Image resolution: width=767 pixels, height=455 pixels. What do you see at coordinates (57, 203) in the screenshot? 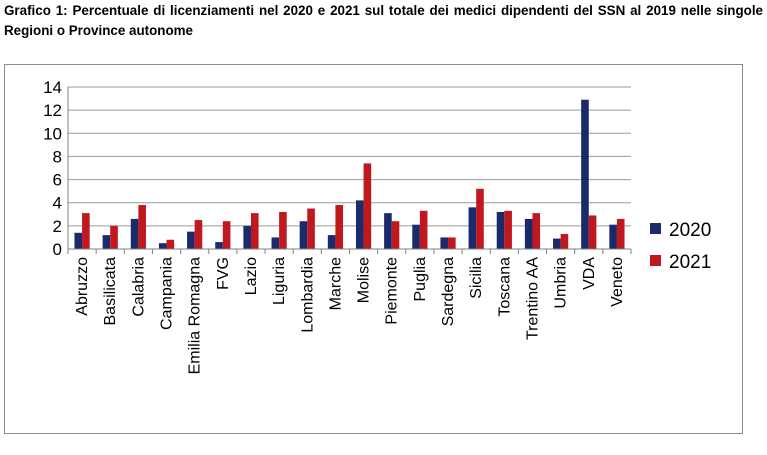
I see `y-tick-label: 4` at bounding box center [57, 203].